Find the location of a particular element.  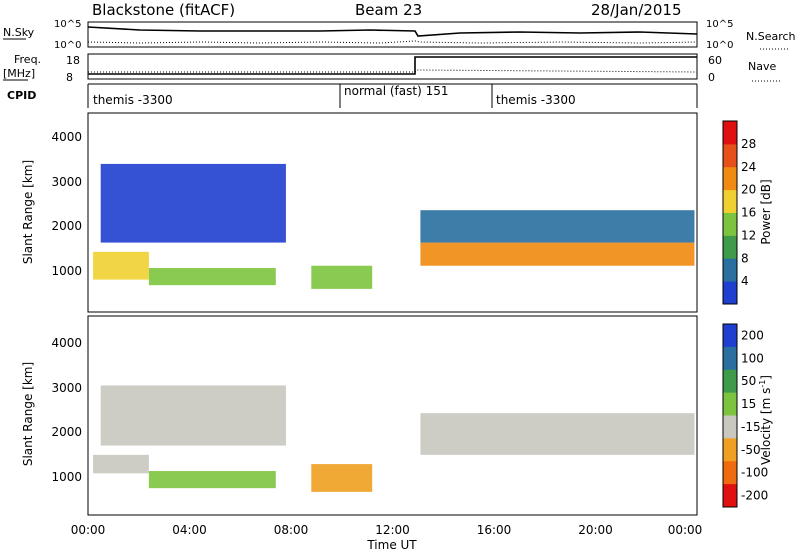

nsky-label: N.Sky is located at coordinates (19, 32).